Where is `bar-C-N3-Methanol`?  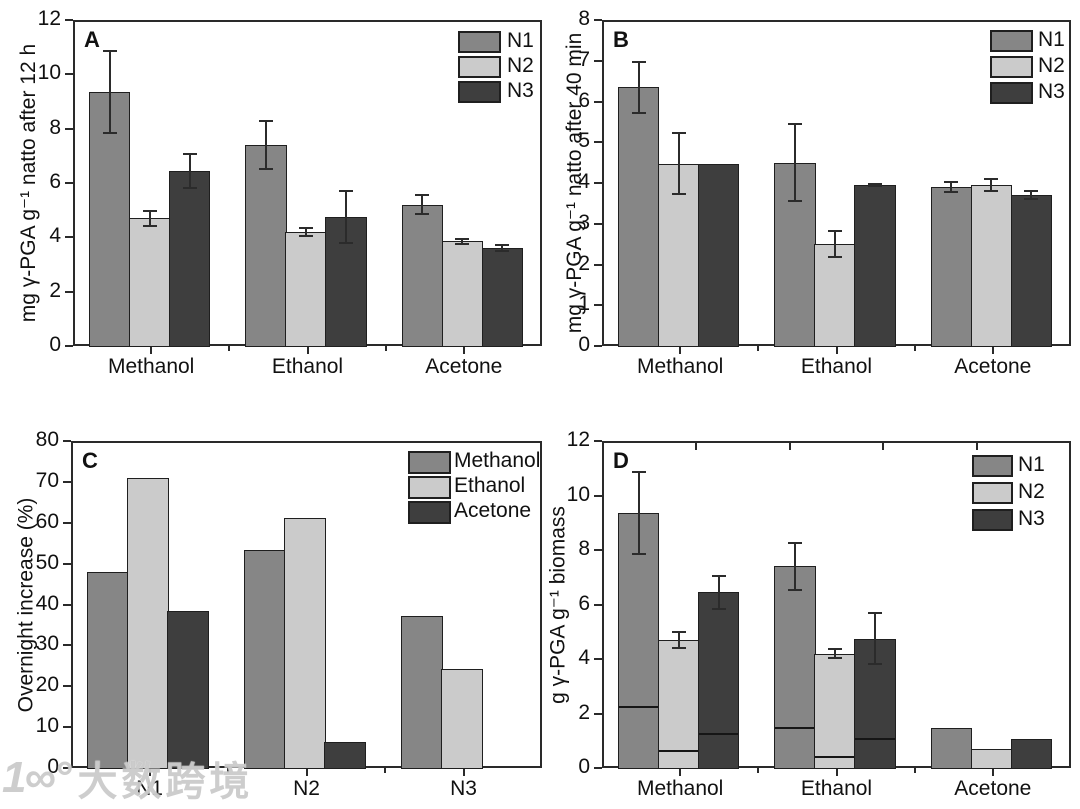
bar-C-N3-Methanol is located at coordinates (422, 692).